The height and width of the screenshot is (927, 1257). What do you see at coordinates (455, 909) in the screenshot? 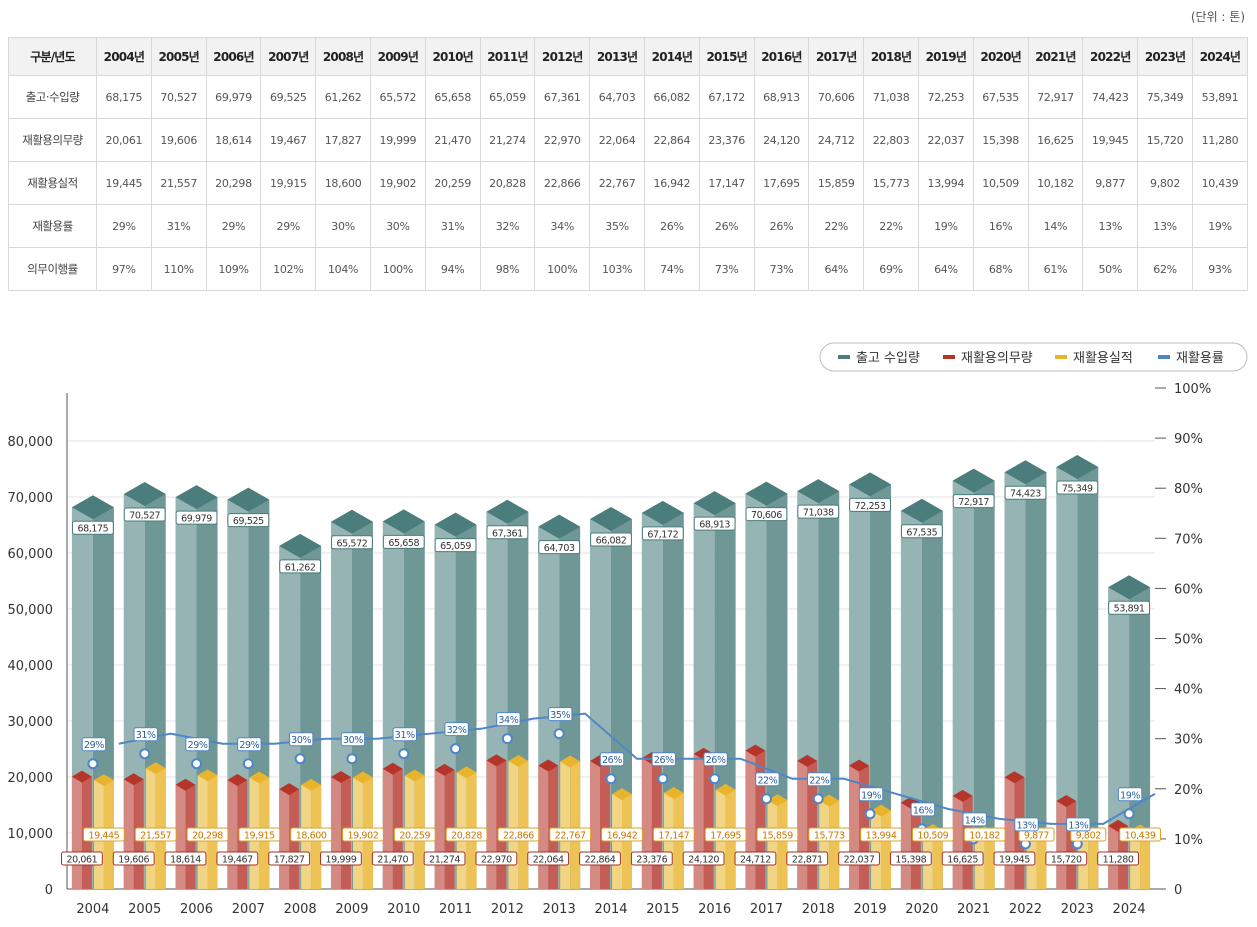
I see `x-tick-label: 2011` at bounding box center [455, 909].